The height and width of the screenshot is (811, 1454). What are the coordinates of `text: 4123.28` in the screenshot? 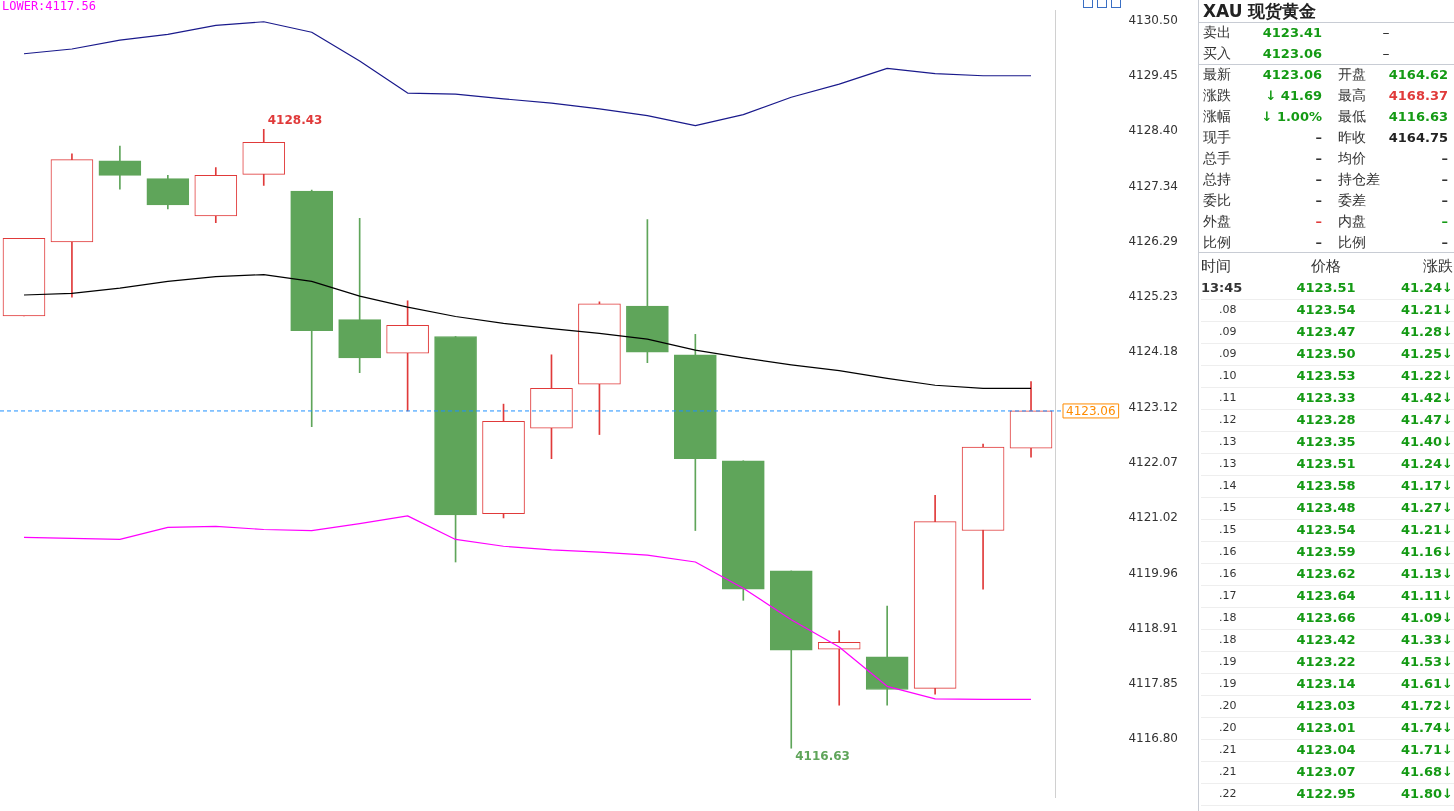 It's located at (1326, 420).